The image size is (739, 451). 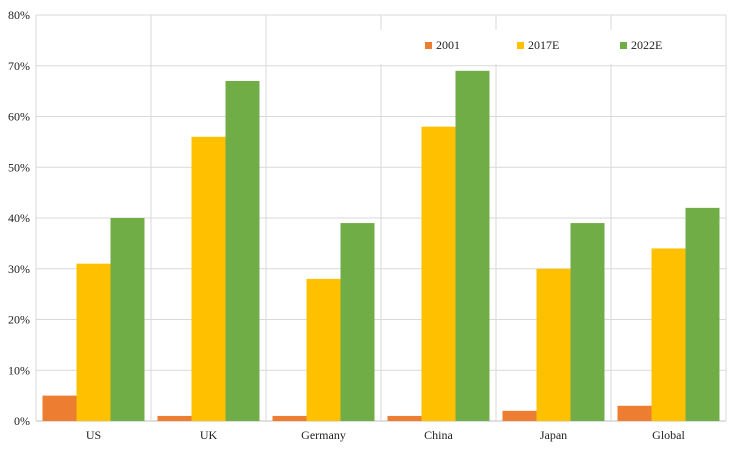 What do you see at coordinates (404, 418) in the screenshot?
I see `bar-2001-china` at bounding box center [404, 418].